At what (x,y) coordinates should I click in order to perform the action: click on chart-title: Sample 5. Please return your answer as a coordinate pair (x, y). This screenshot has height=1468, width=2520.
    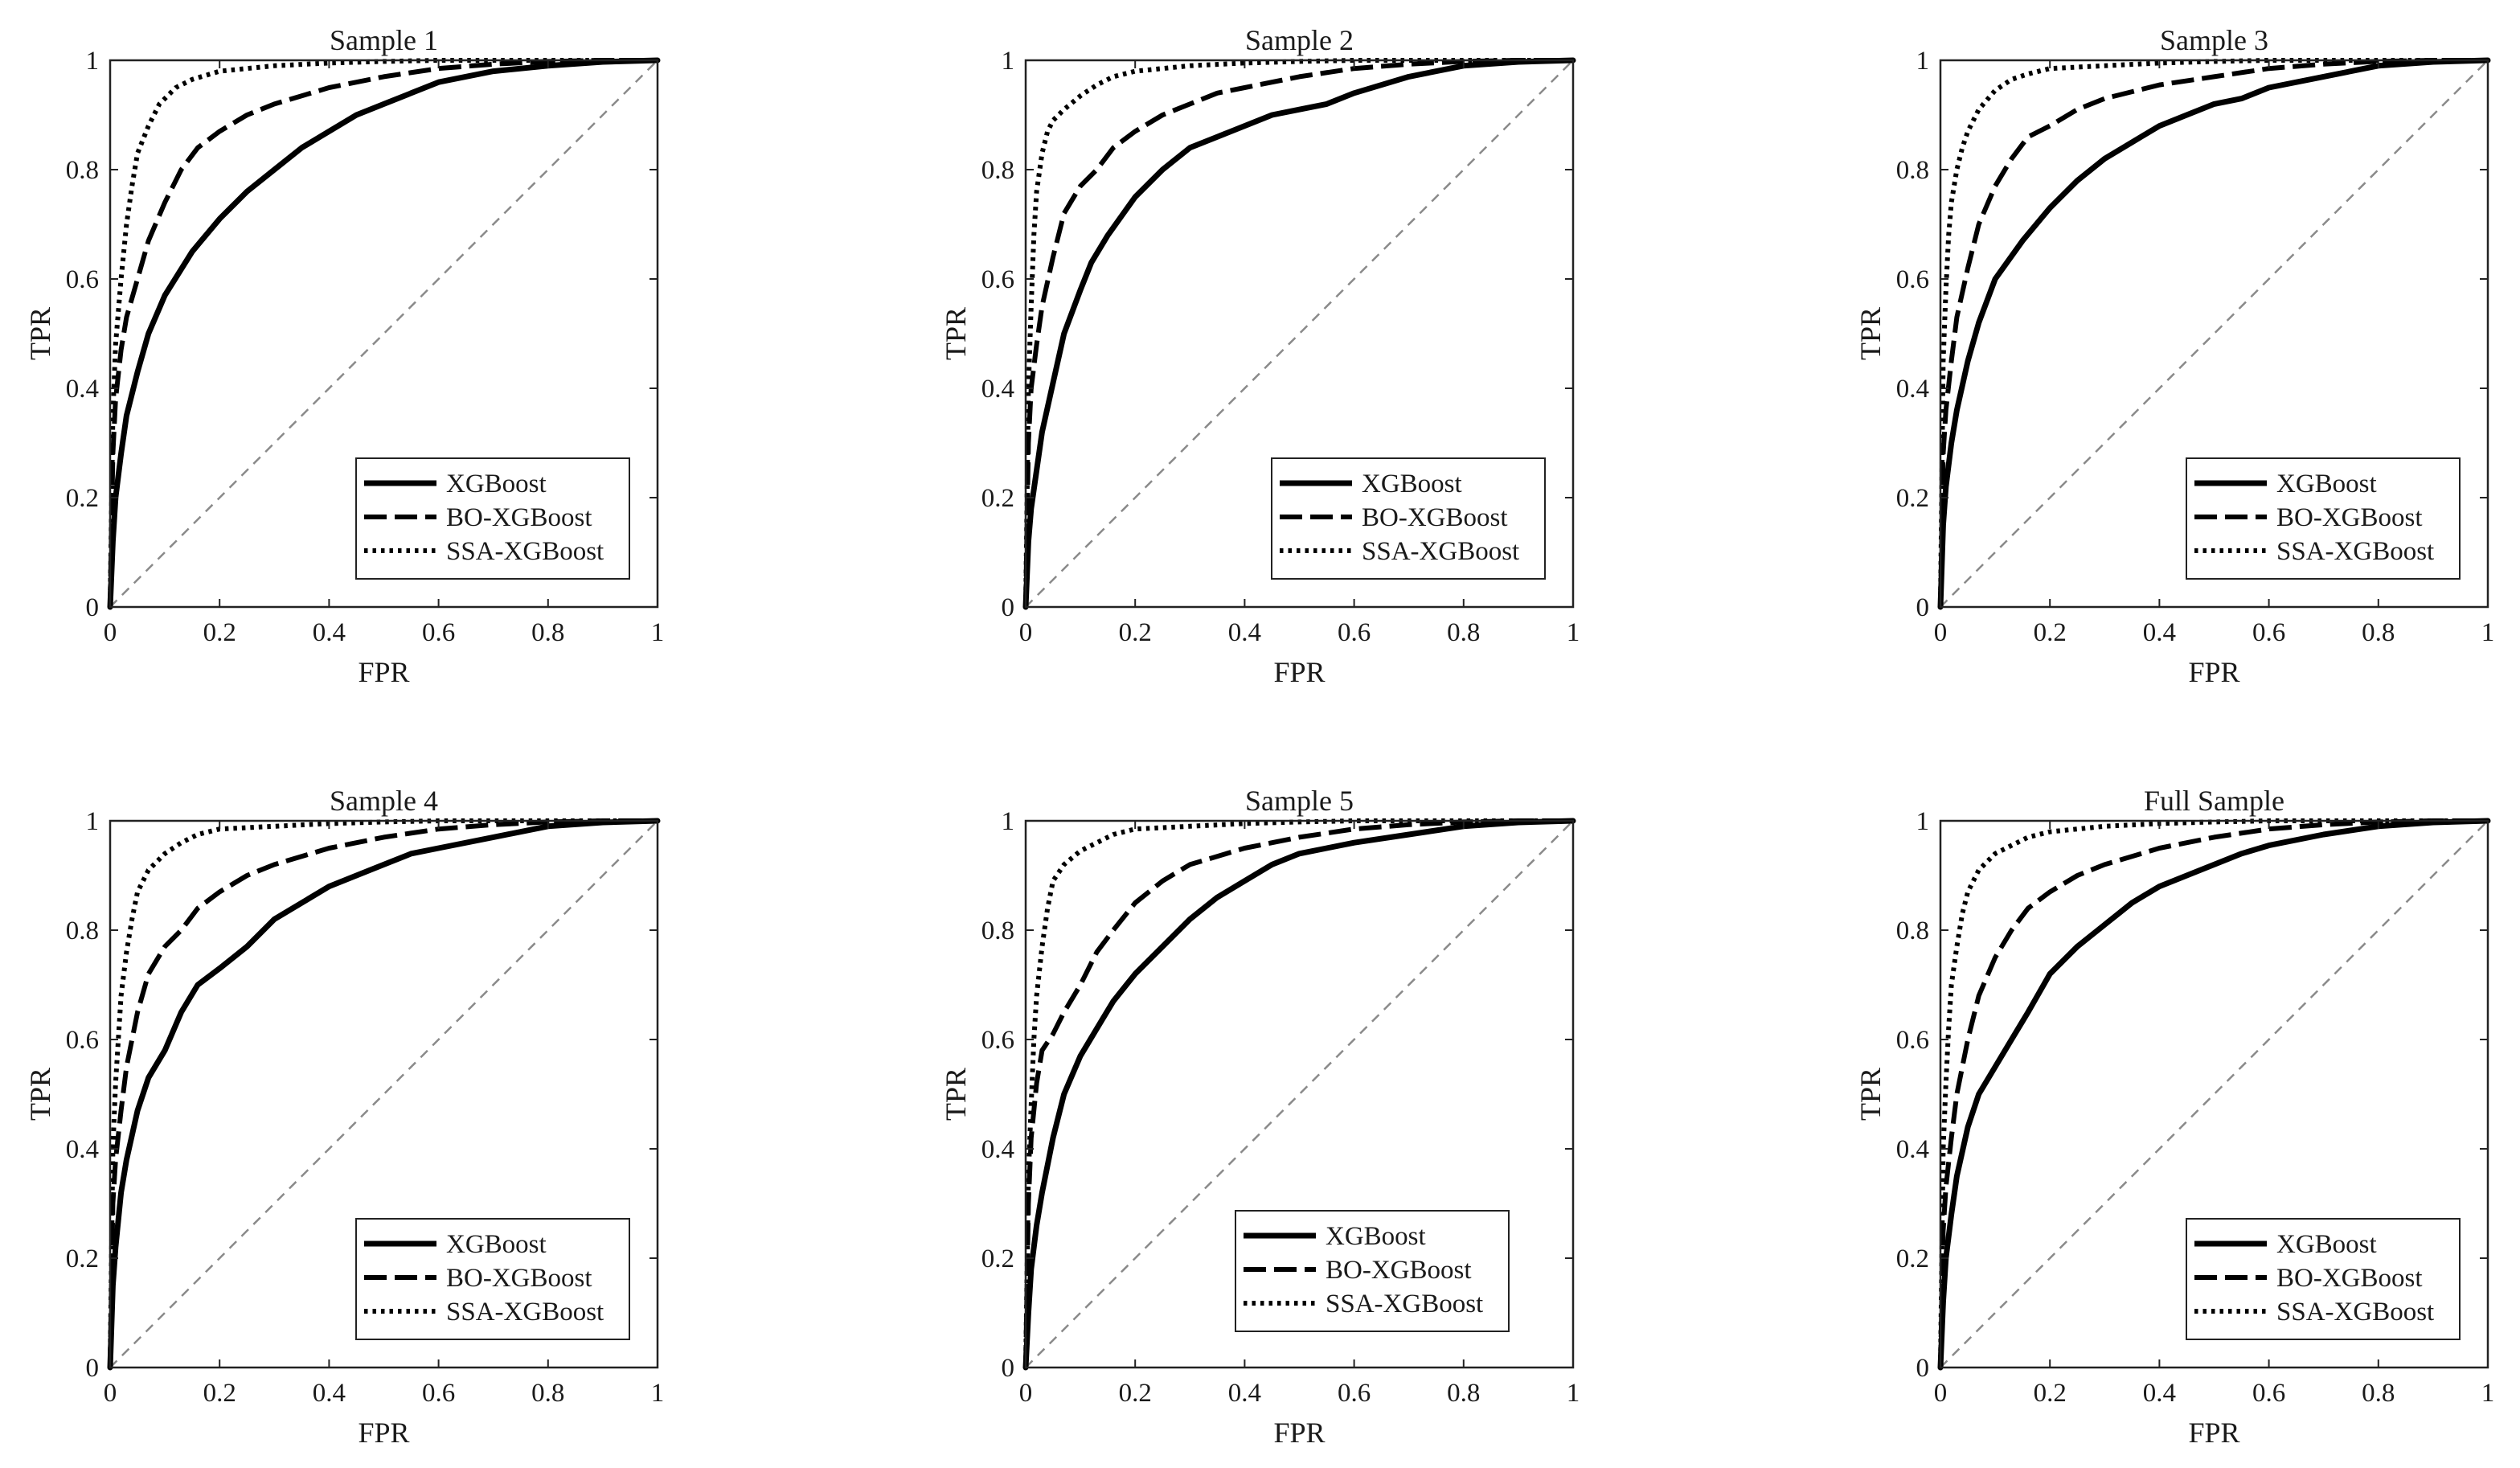
    Looking at the image, I should click on (1299, 801).